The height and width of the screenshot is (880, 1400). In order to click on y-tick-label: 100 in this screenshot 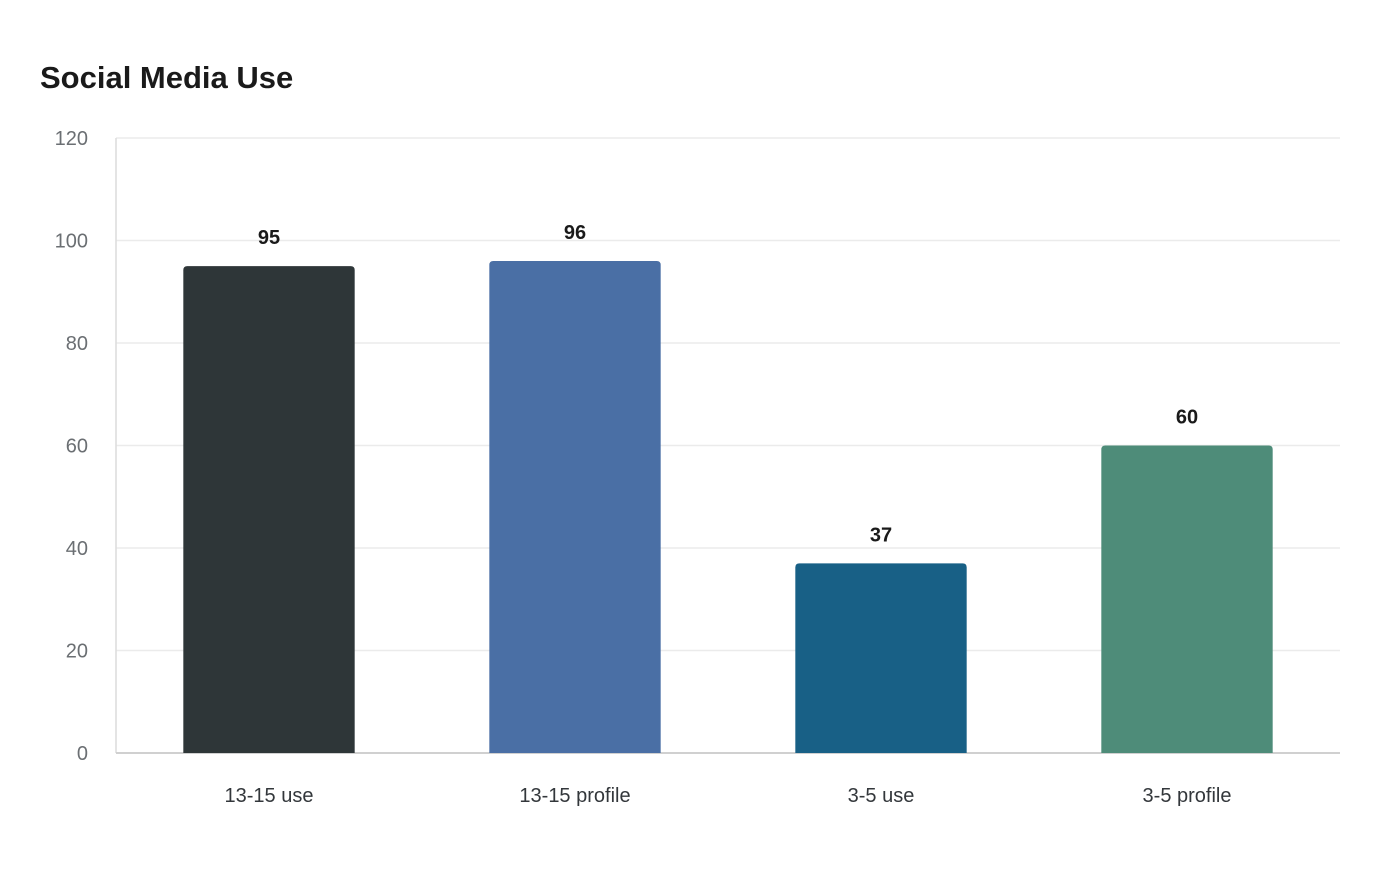, I will do `click(71, 242)`.